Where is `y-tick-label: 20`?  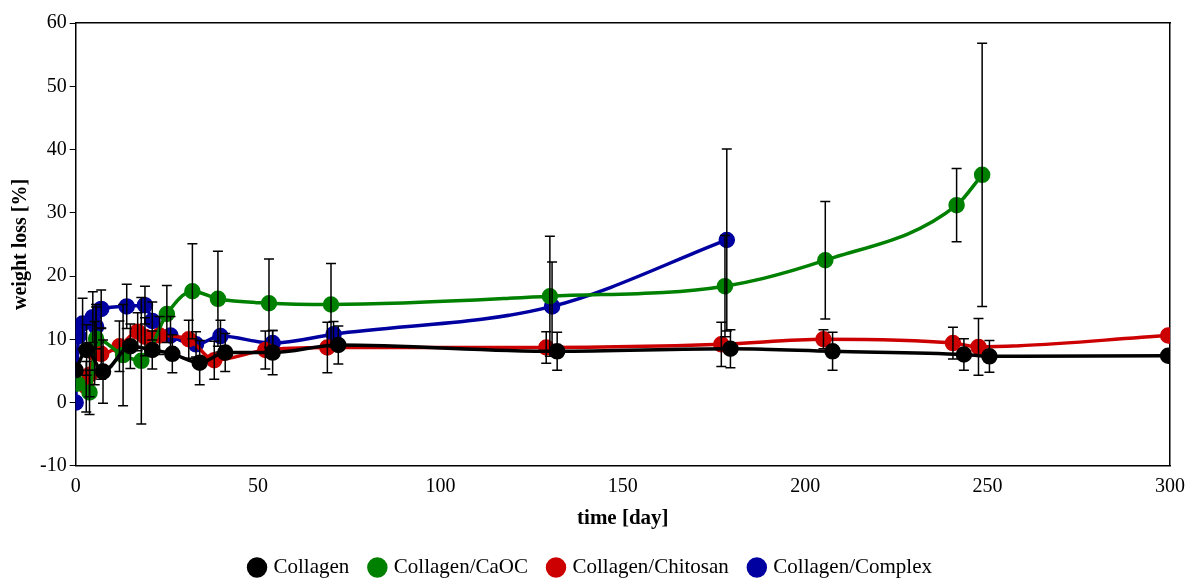
y-tick-label: 20 is located at coordinates (56, 274).